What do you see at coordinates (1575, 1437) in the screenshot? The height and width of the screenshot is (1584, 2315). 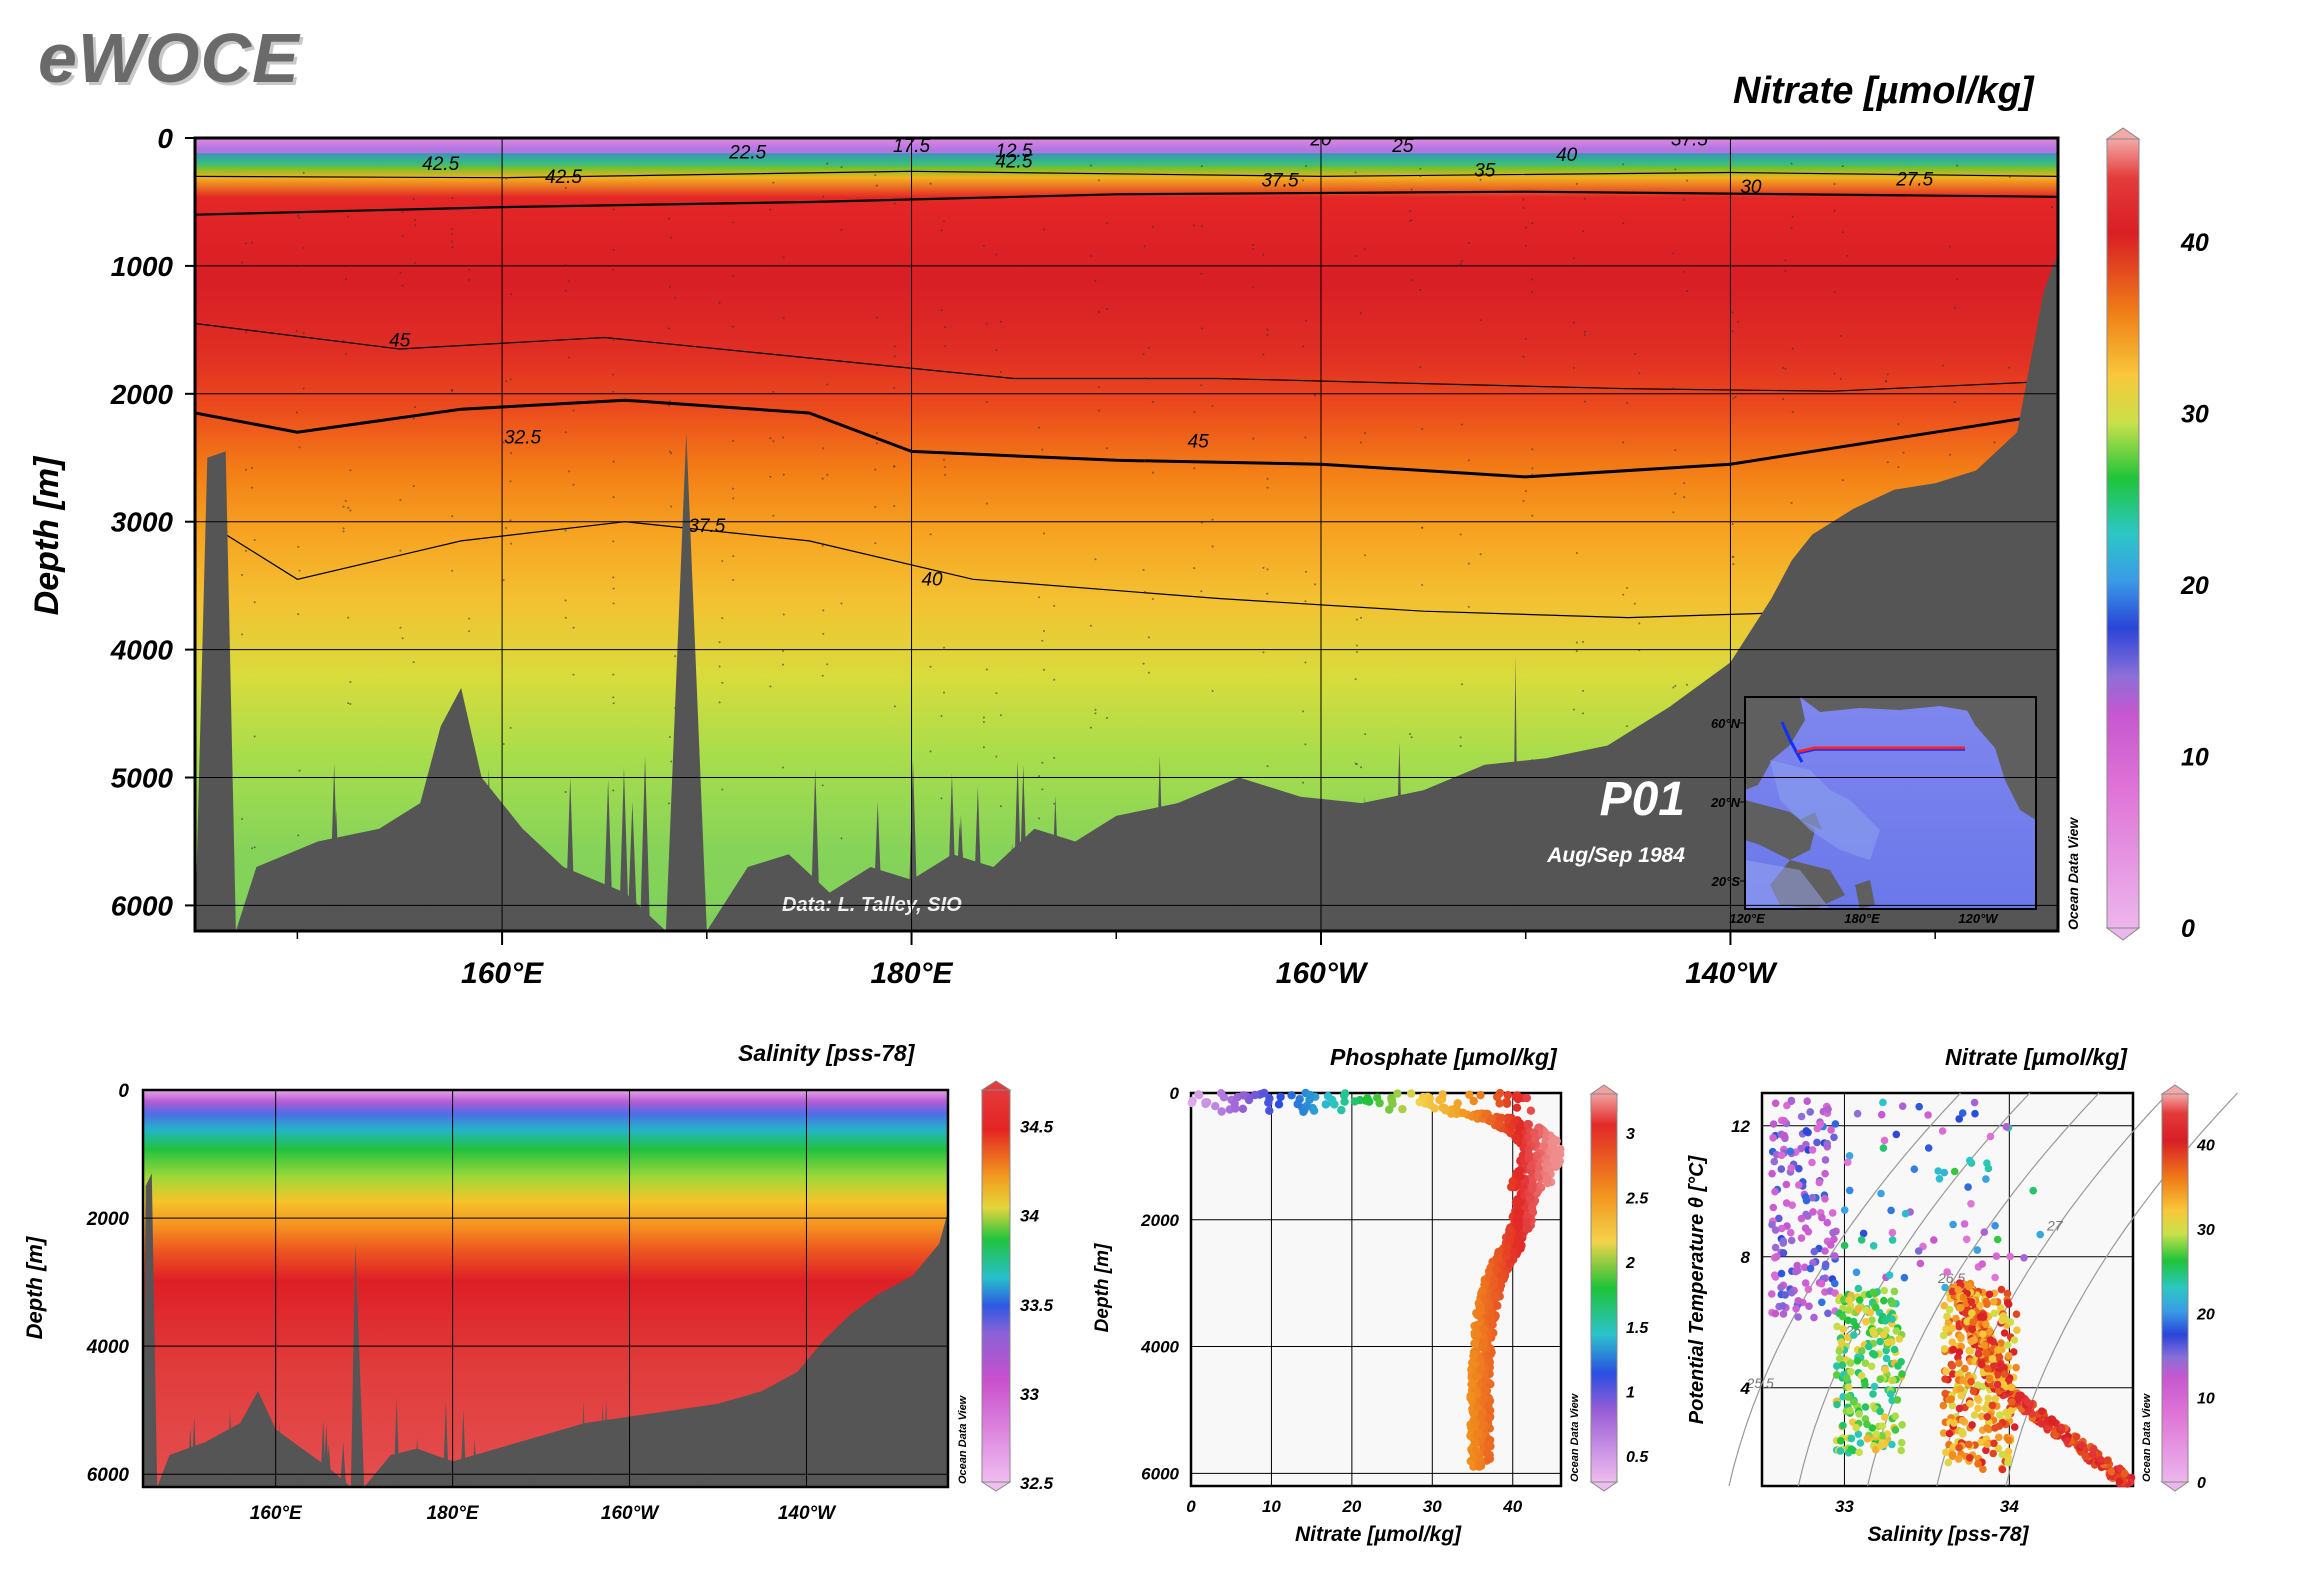 I see `odv-watermark: Ocean Data View` at bounding box center [1575, 1437].